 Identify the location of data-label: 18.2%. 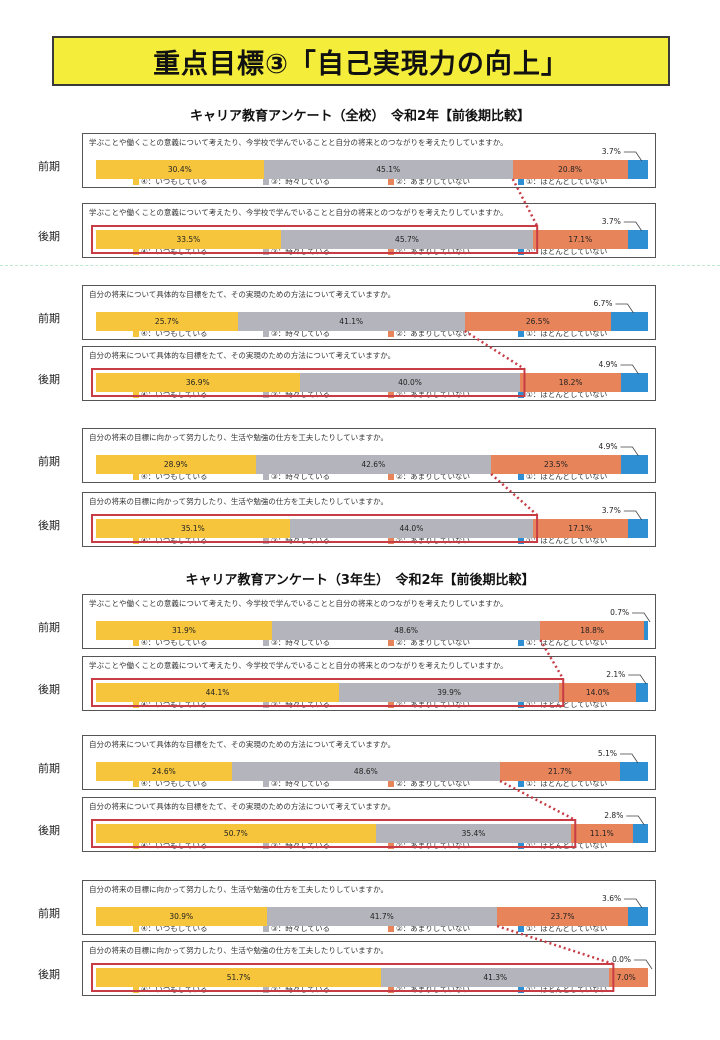
(570, 382).